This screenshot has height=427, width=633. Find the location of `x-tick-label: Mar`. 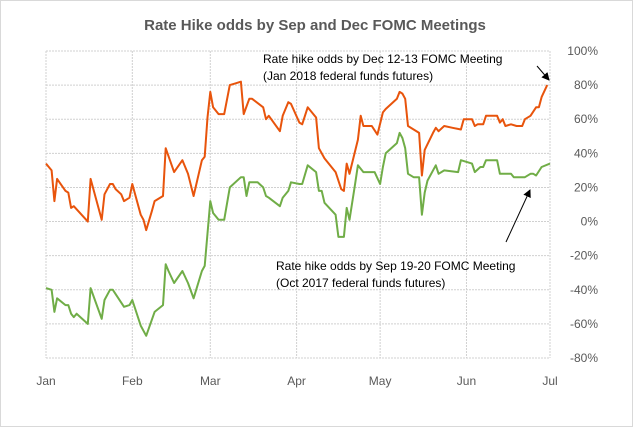

x-tick-label: Mar is located at coordinates (210, 381).